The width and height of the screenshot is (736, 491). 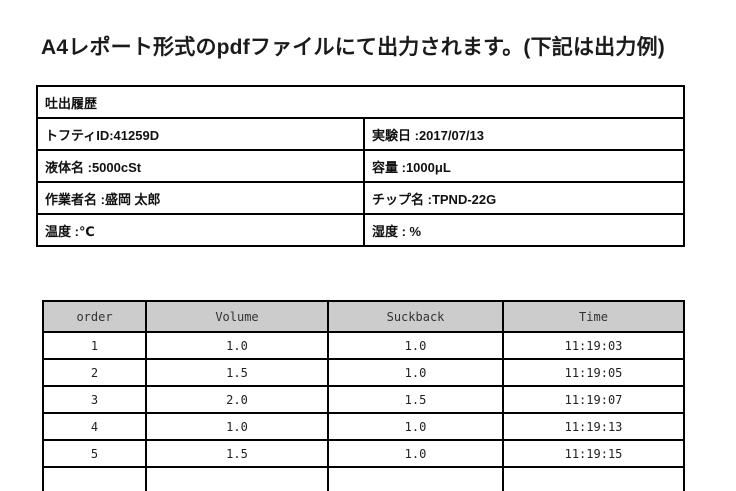 I want to click on page-title: A4レポート形式のpdfファイルにて出力されます。(下記は出力例), so click(x=353, y=47).